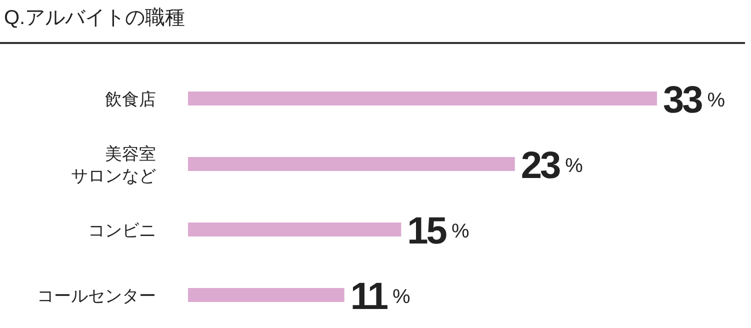 This screenshot has width=751, height=328. Describe the element at coordinates (96, 295) in the screenshot. I see `y-tick-label: コールセンター` at that location.